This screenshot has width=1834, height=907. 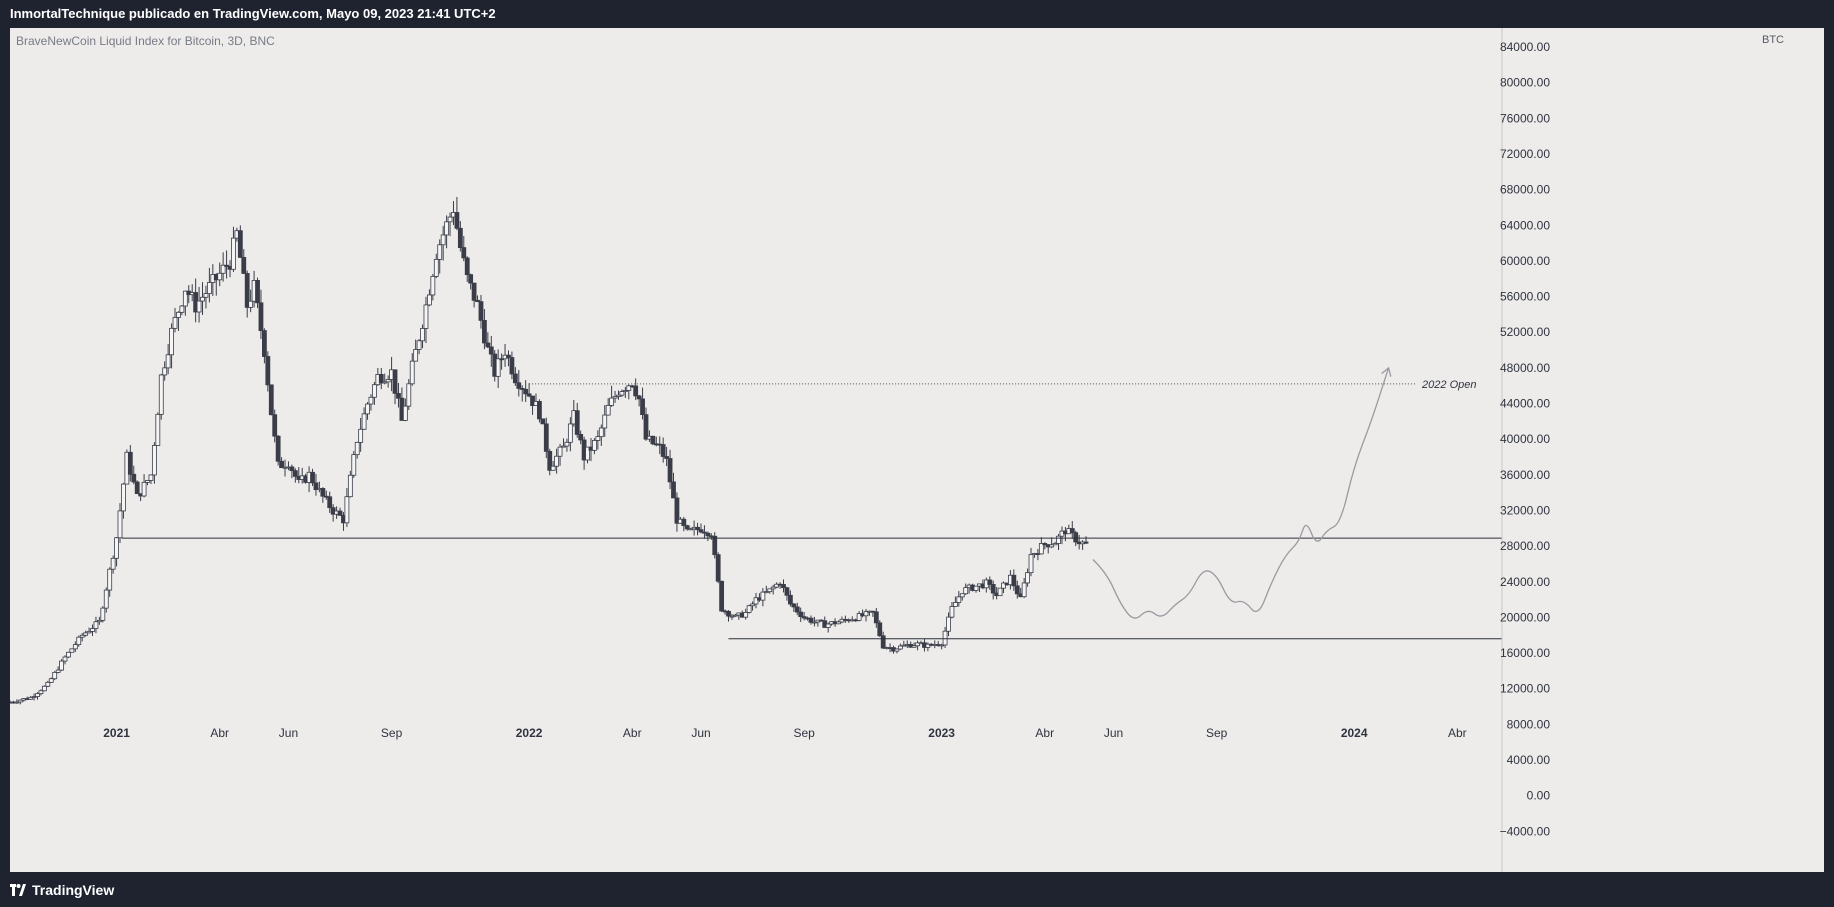 What do you see at coordinates (1525, 653) in the screenshot?
I see `y-tick-label: 16000.00` at bounding box center [1525, 653].